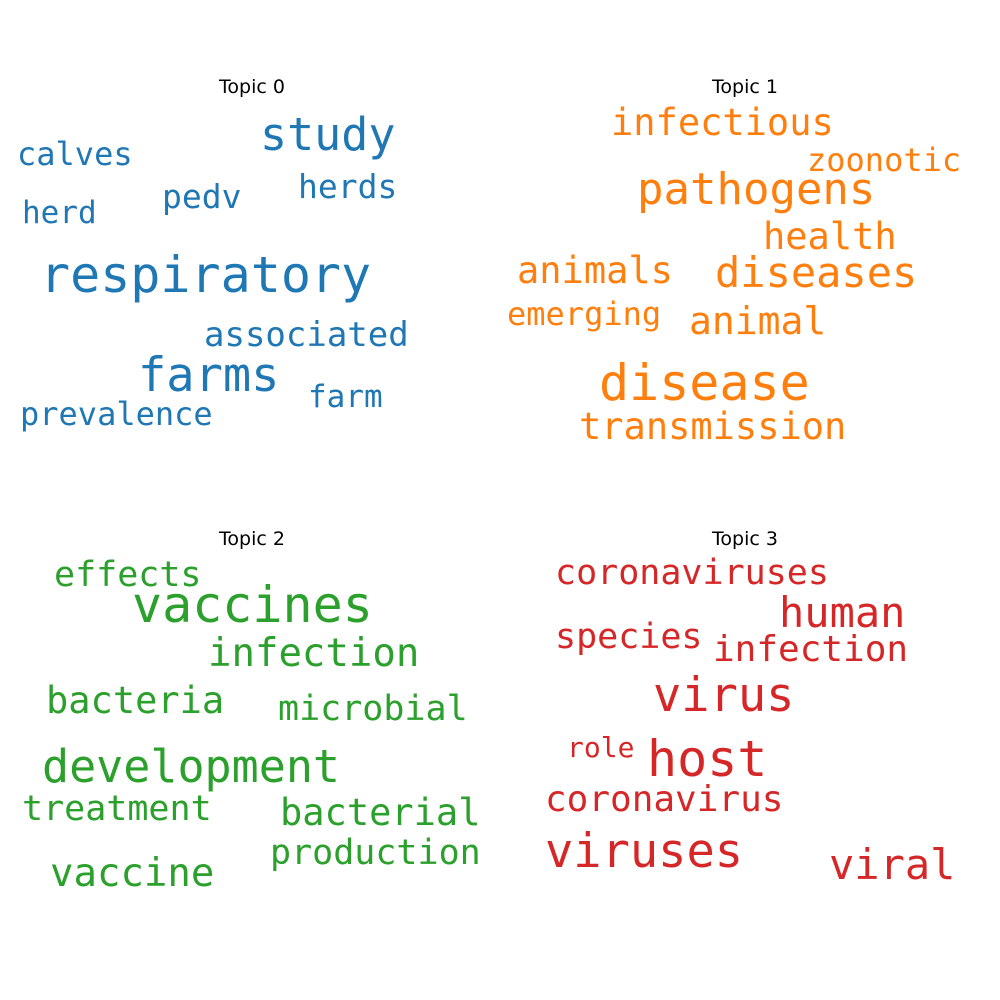 The height and width of the screenshot is (1000, 1000). Describe the element at coordinates (75, 154) in the screenshot. I see `word: calves` at that location.